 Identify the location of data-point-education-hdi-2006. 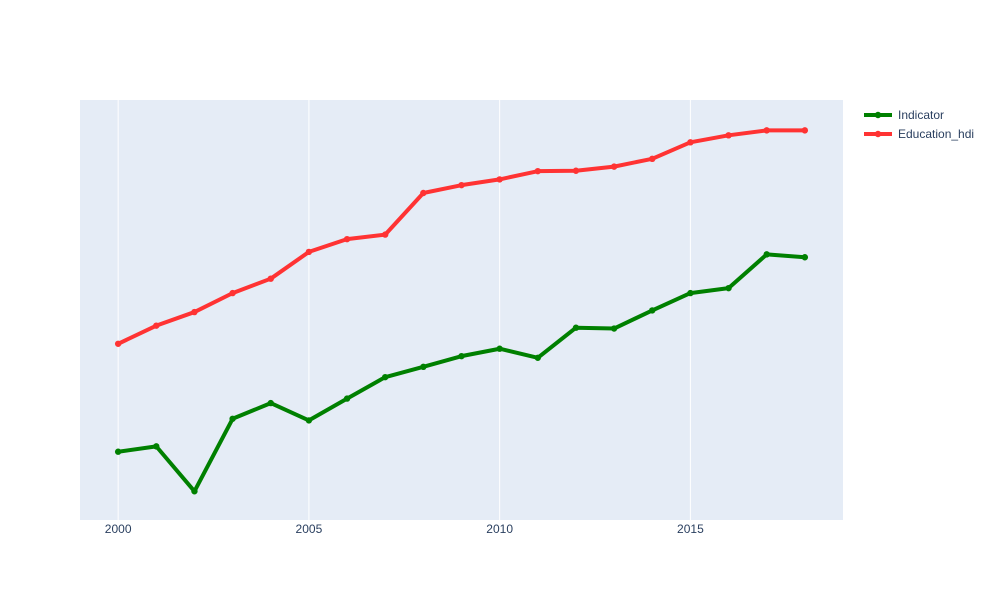
(347, 239).